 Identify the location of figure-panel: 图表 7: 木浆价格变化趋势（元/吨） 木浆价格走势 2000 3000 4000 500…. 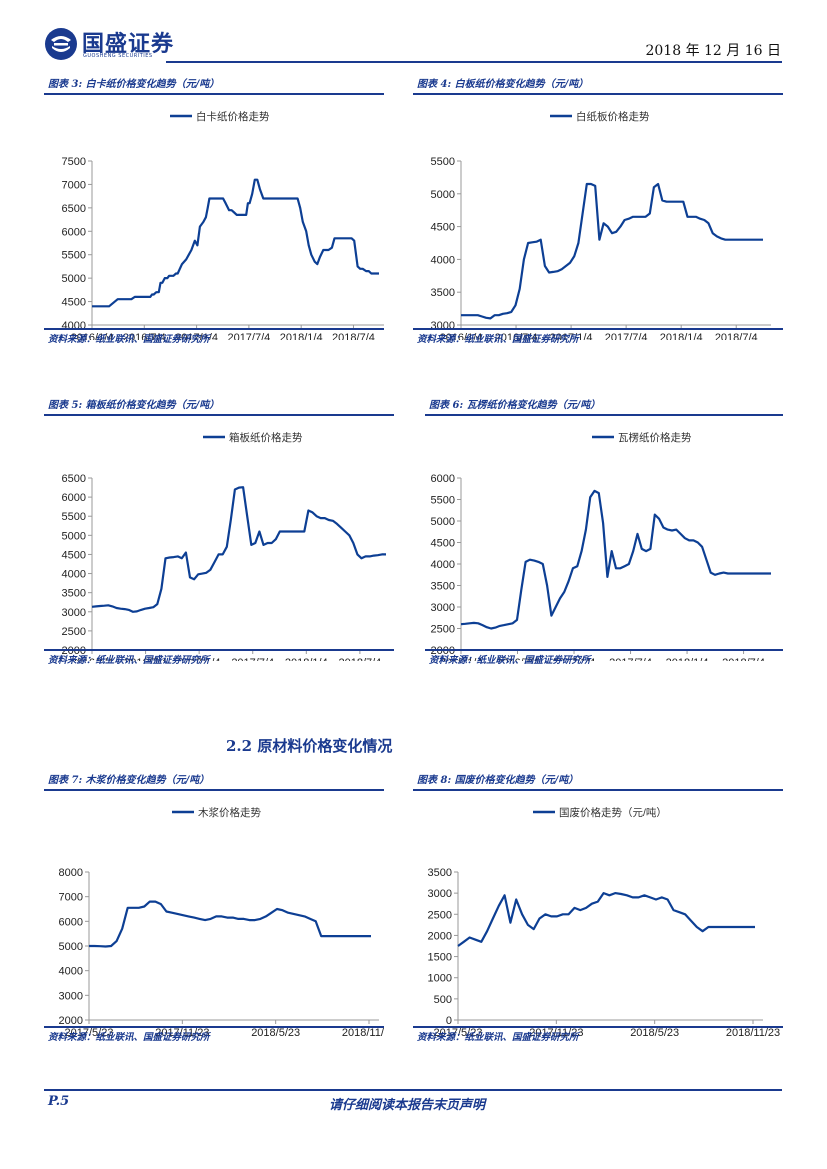
(214, 905).